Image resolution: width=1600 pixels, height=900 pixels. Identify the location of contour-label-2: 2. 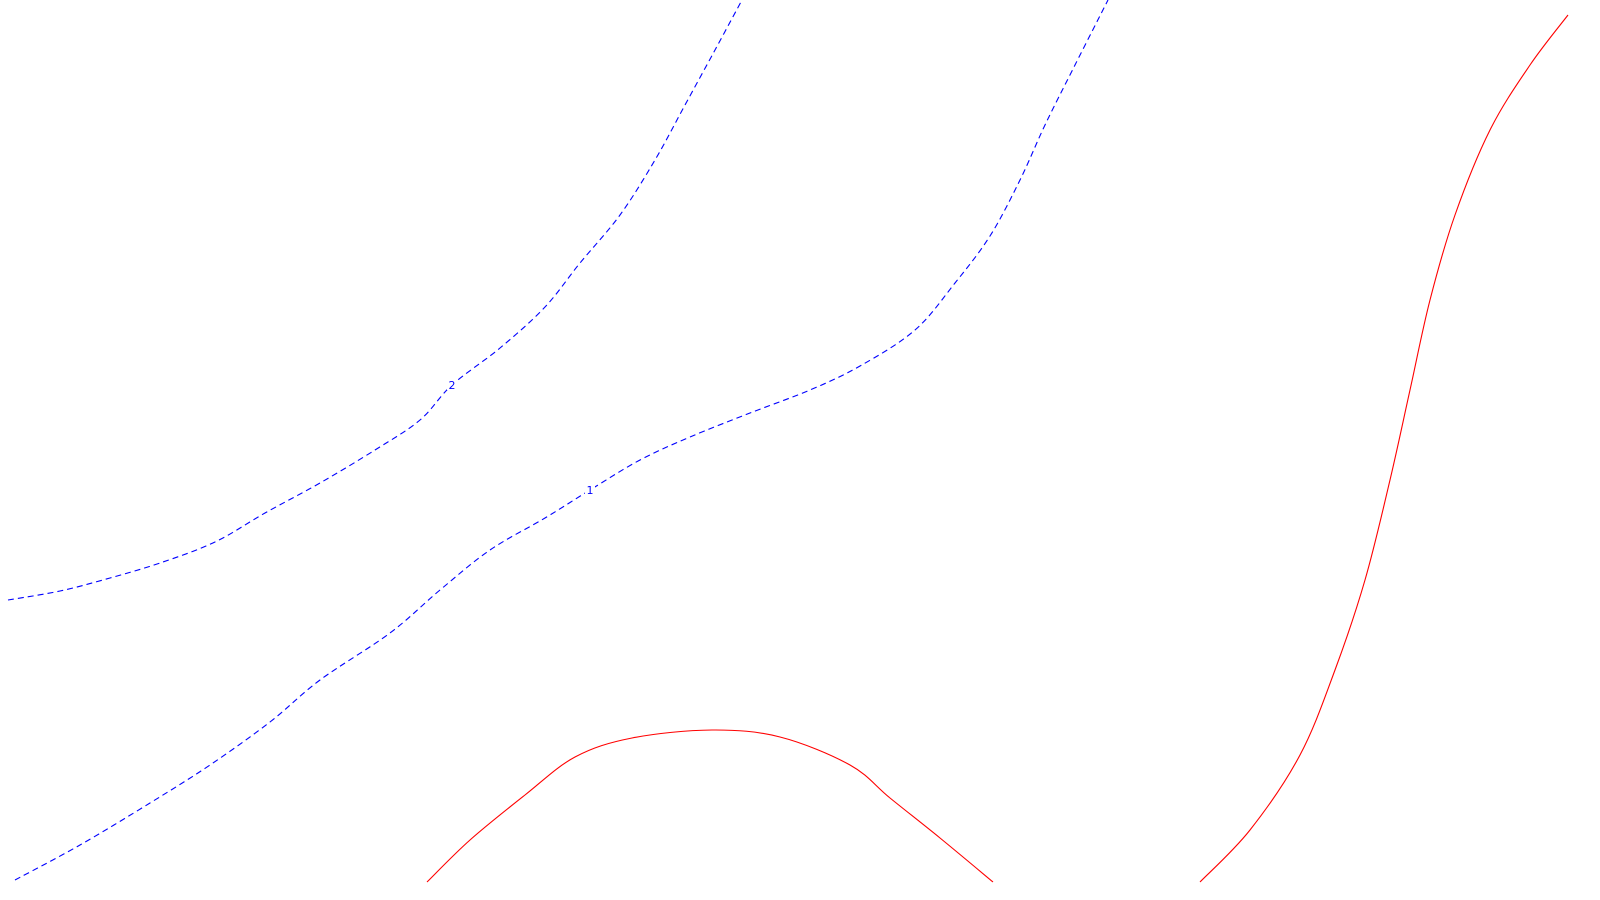
(452, 385).